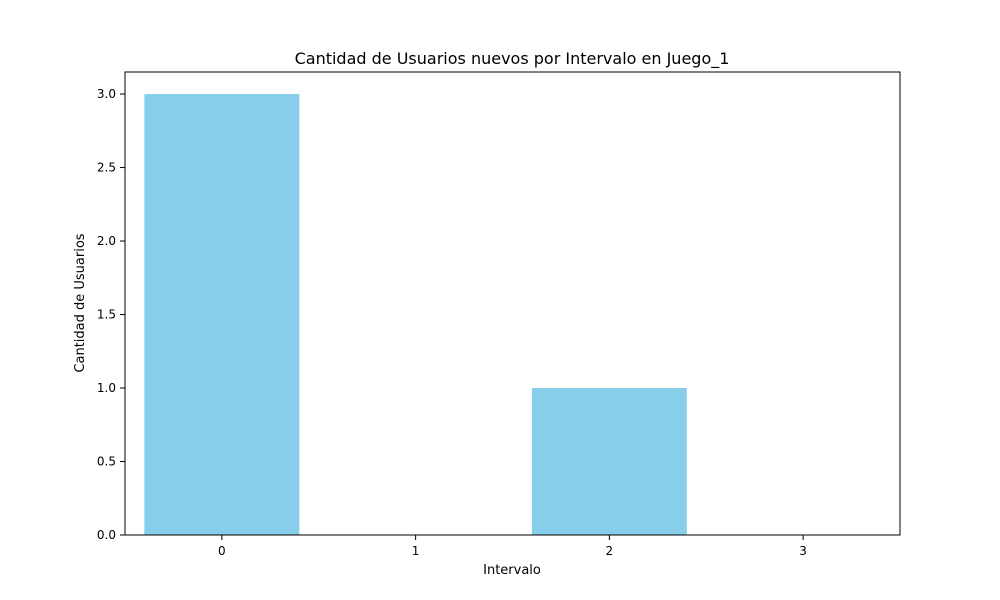 This screenshot has height=600, width=1000. Describe the element at coordinates (106, 315) in the screenshot. I see `y-tick-label: 1.5` at that location.